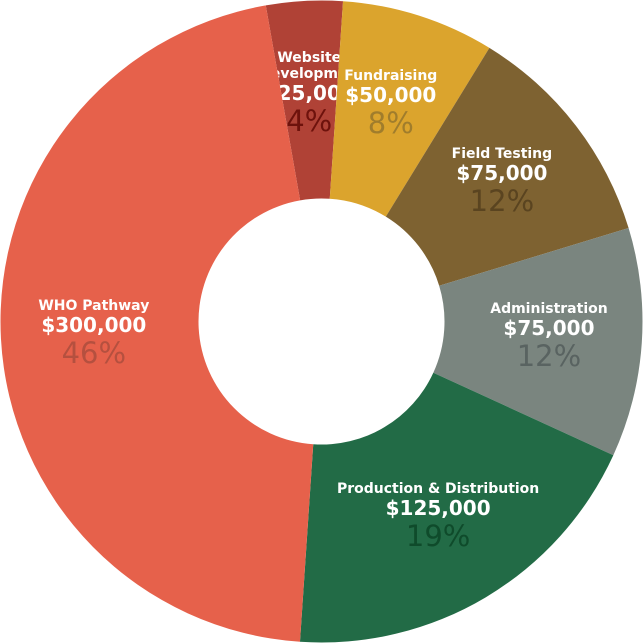 The image size is (643, 644). I want to click on value-label: $25,000, so click(309, 92).